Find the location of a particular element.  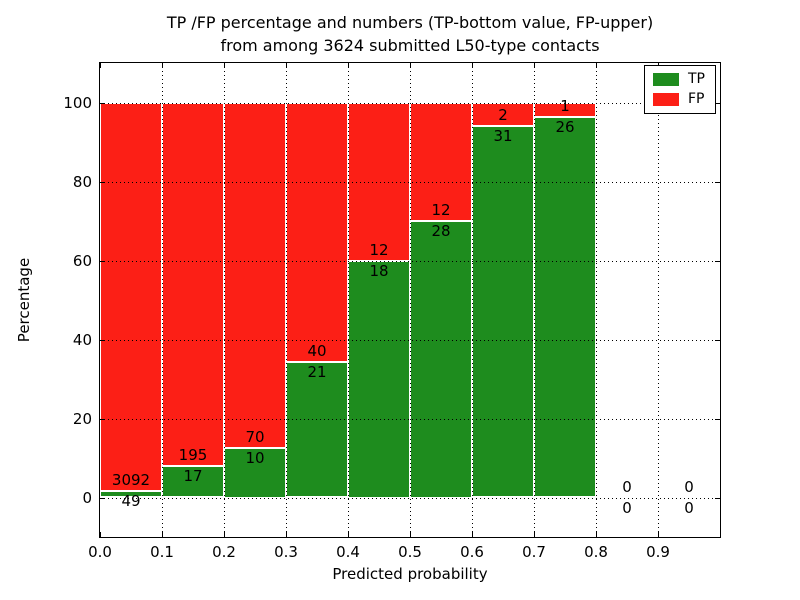

x-tick-label: 0.4 is located at coordinates (348, 552).